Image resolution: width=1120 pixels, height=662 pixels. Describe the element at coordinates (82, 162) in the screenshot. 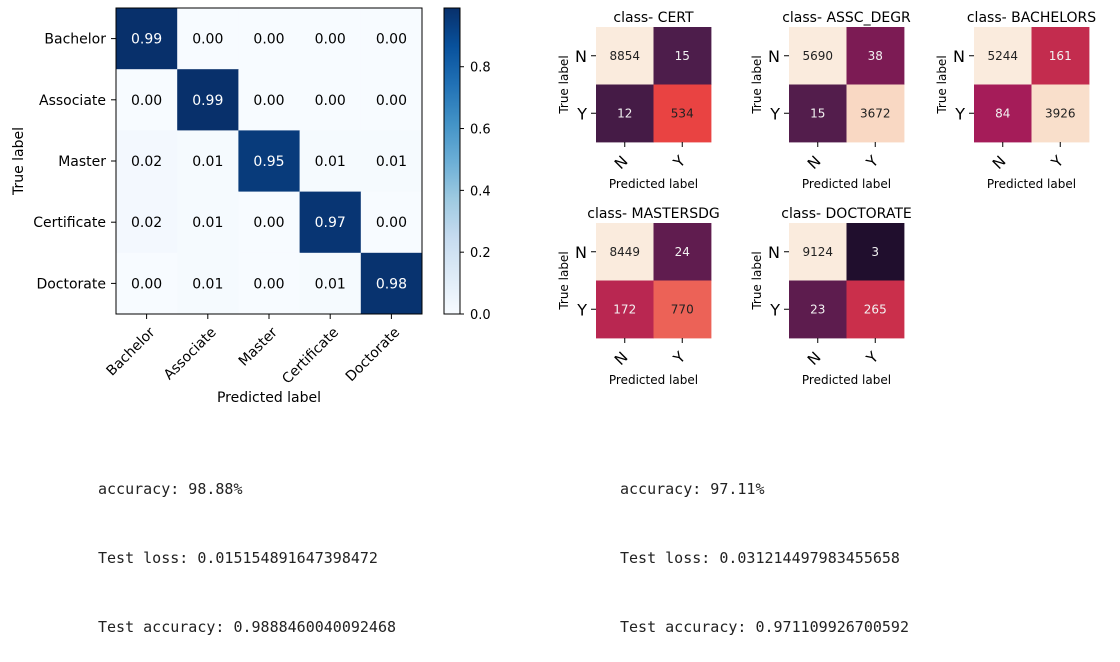

I see `y-tick-label: Master` at that location.